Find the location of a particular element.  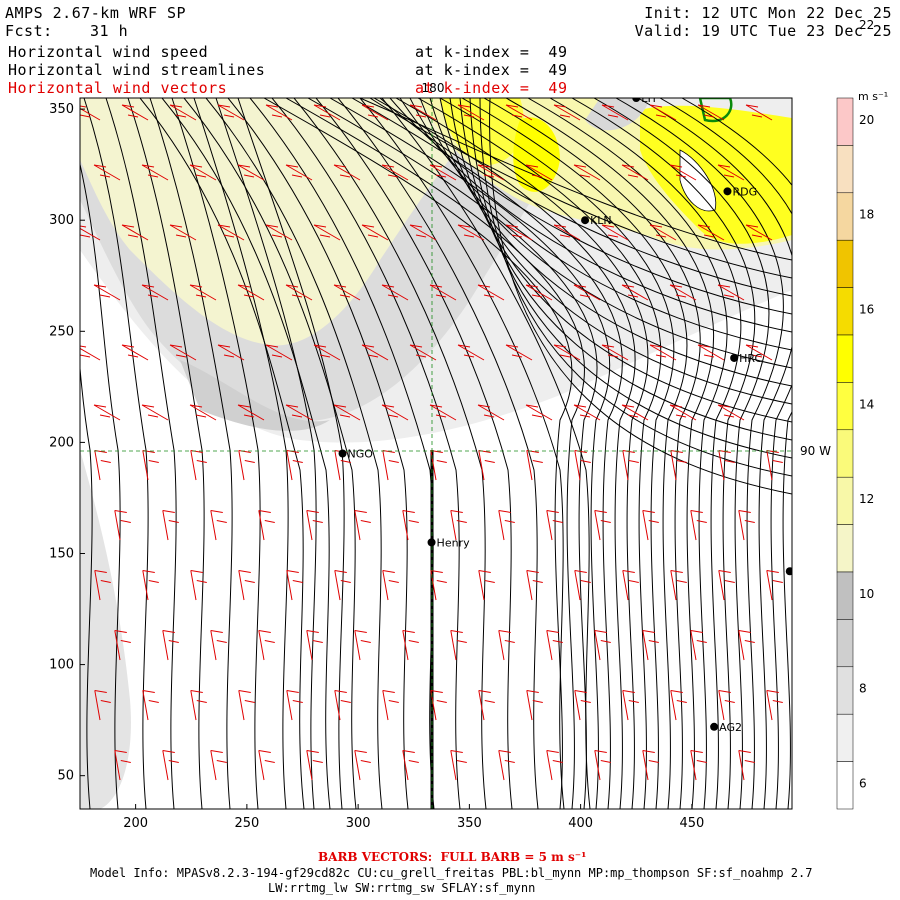

speed-shade-cream is located at coordinates (290, 222).